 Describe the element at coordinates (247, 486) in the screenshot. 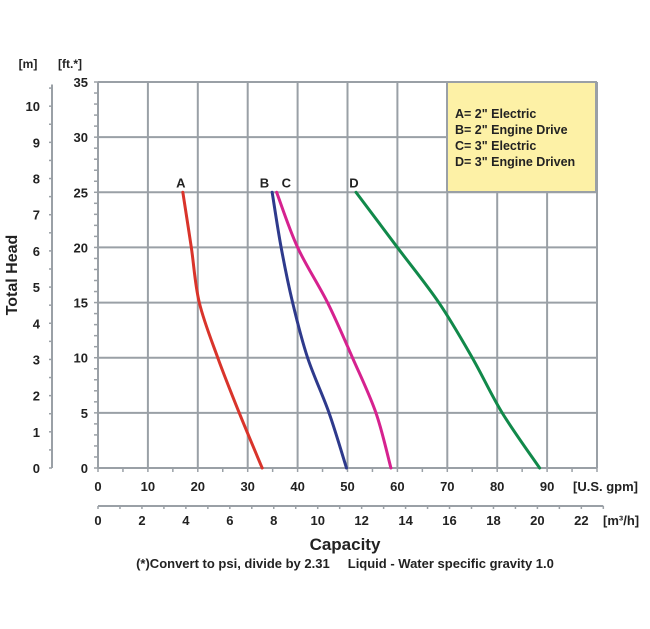

I see `x-tick-label: 30` at that location.